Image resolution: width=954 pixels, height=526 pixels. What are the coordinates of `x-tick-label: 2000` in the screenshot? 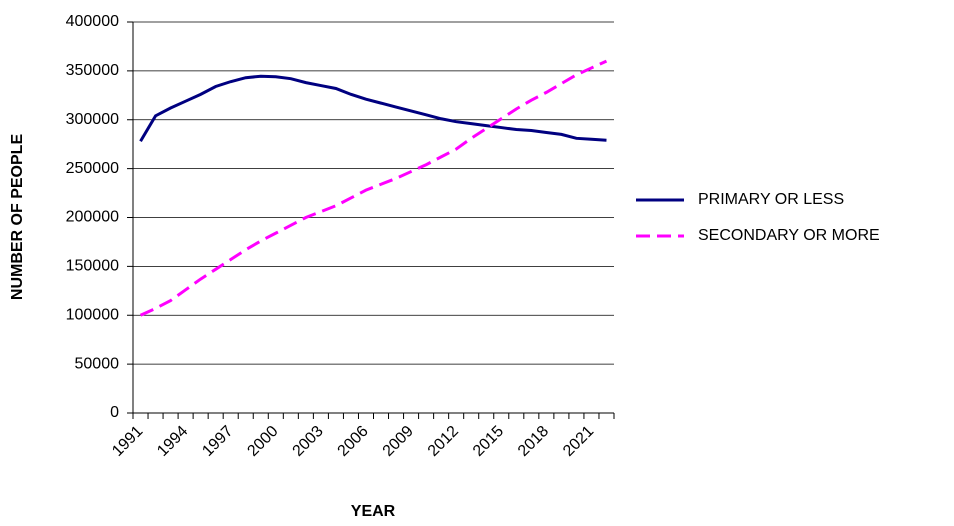 It's located at (262, 441).